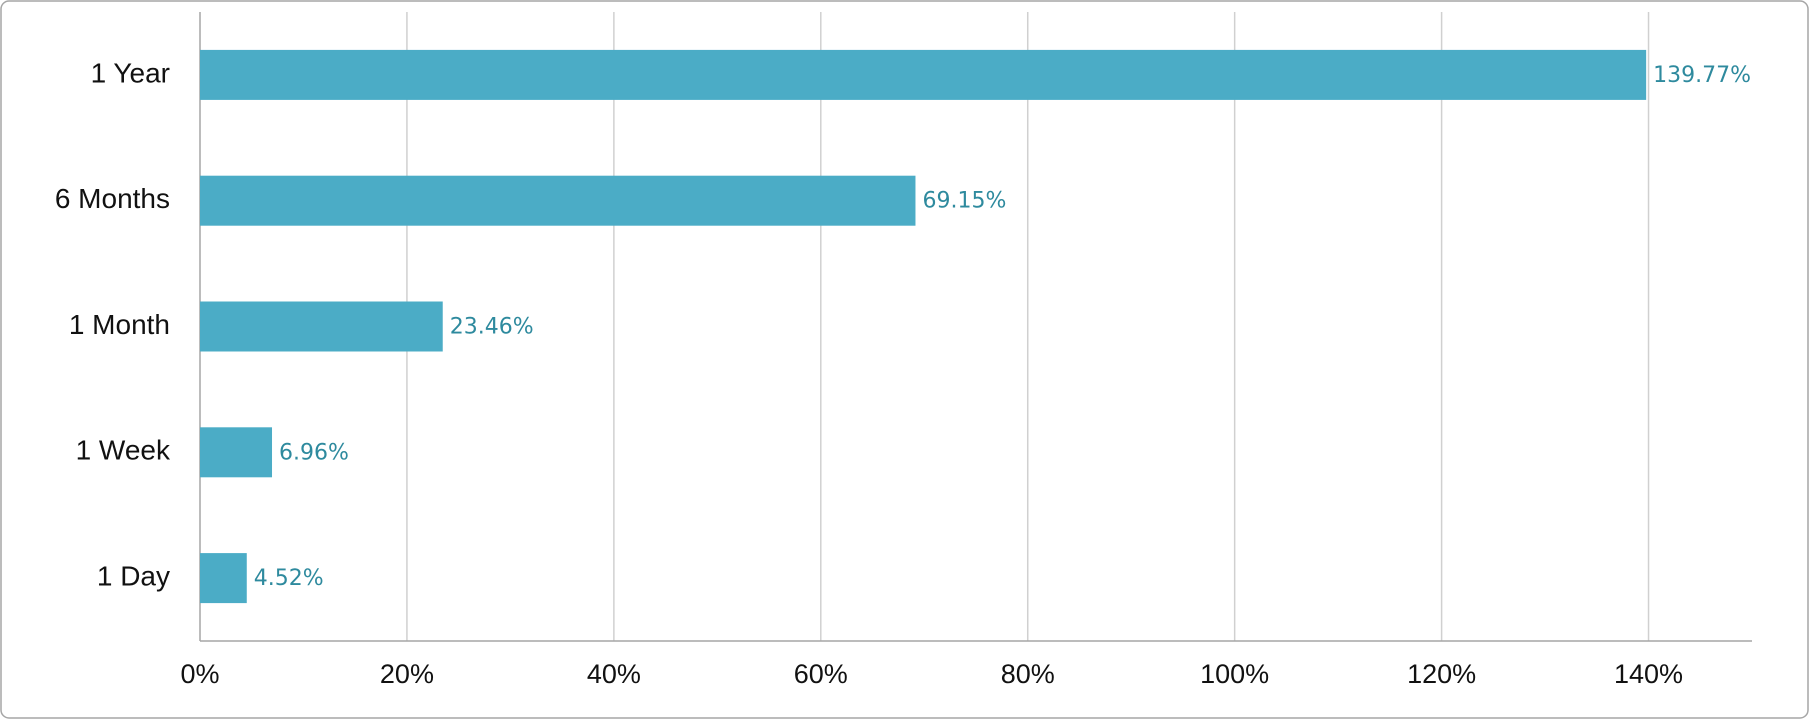 The image size is (1810, 720). Describe the element at coordinates (1441, 674) in the screenshot. I see `x-tick-label: 120%` at that location.